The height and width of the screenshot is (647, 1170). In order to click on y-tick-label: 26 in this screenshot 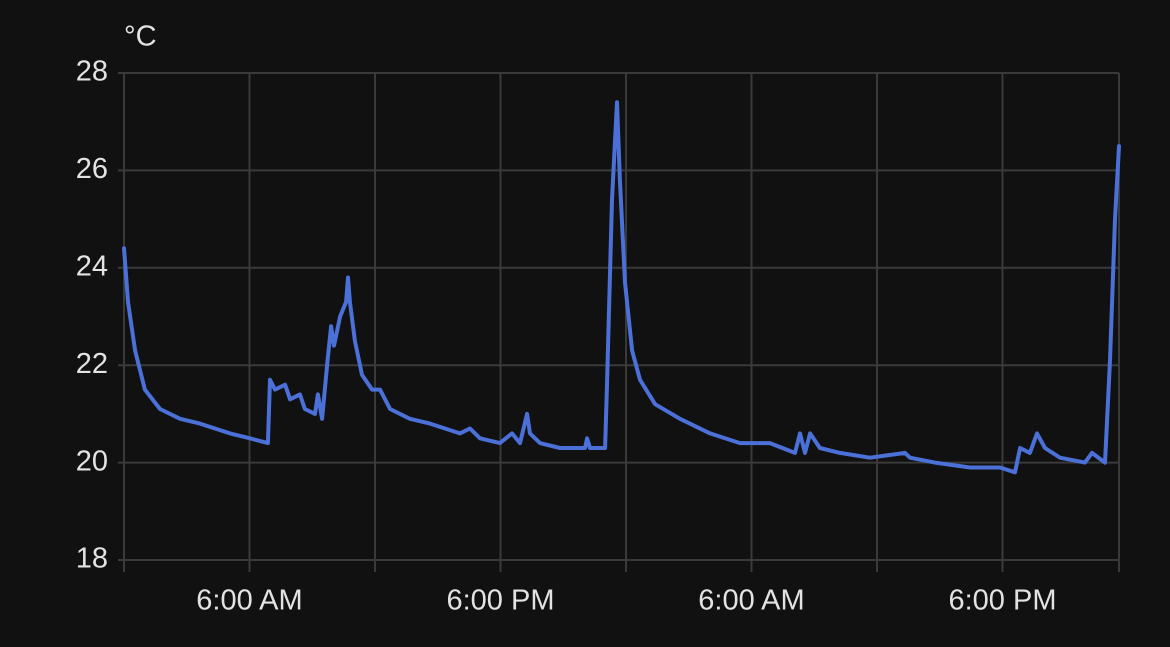, I will do `click(92, 169)`.